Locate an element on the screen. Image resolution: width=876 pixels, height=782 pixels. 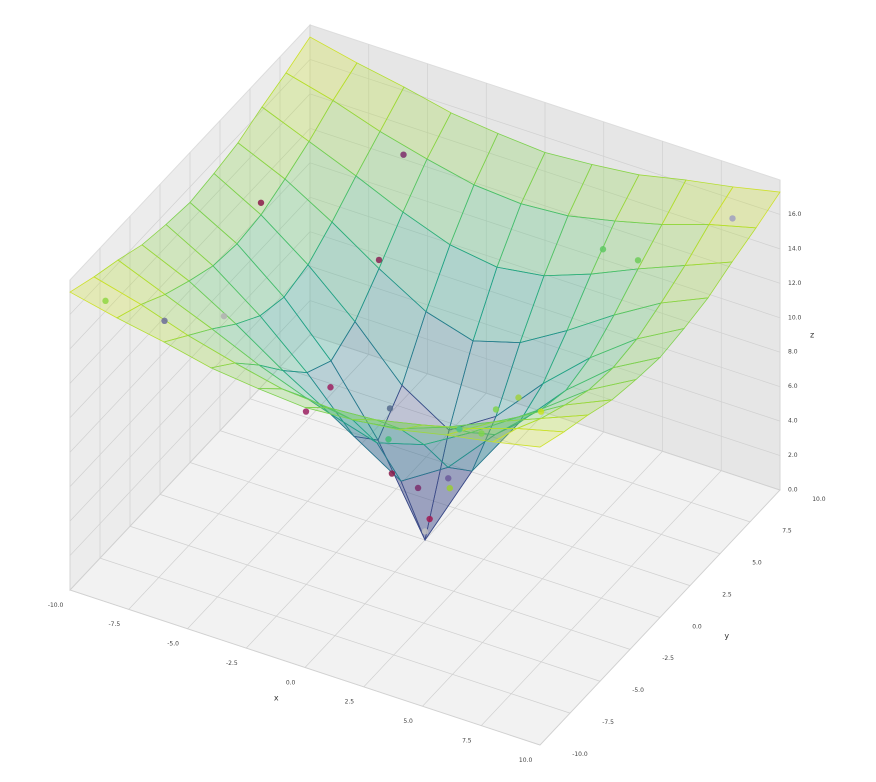
z-tick-label: 10.0 is located at coordinates (795, 317).